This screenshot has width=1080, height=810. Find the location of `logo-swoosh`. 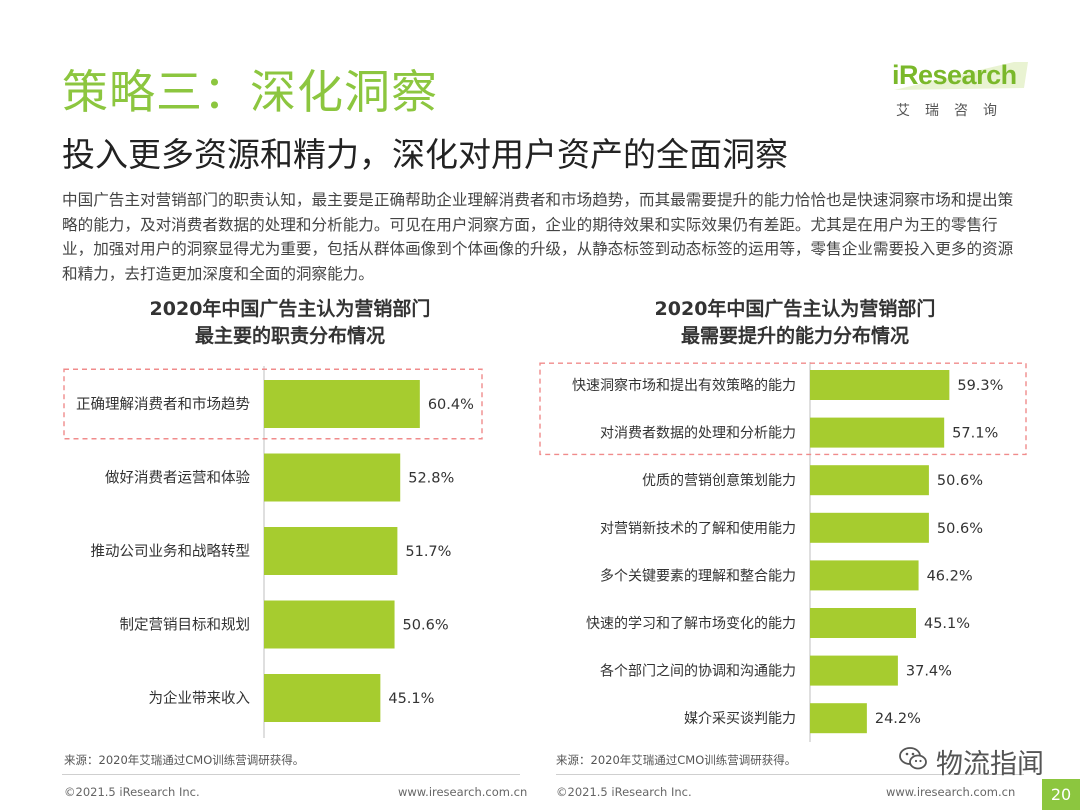

logo-swoosh is located at coordinates (961, 76).